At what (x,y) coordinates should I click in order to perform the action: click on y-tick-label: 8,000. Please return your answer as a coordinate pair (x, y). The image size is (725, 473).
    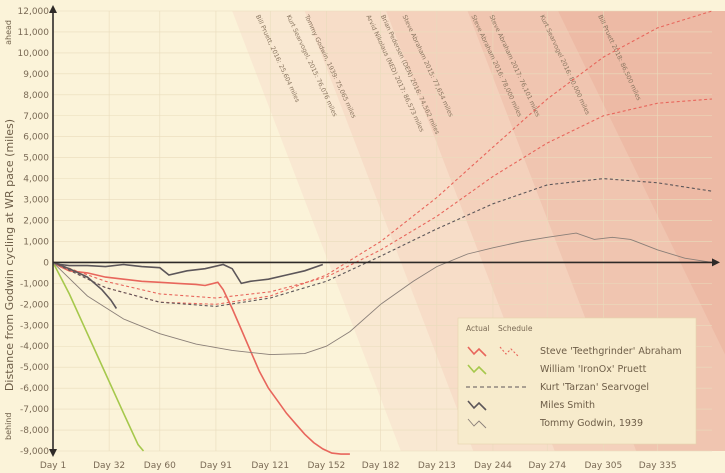
    Looking at the image, I should click on (36, 96).